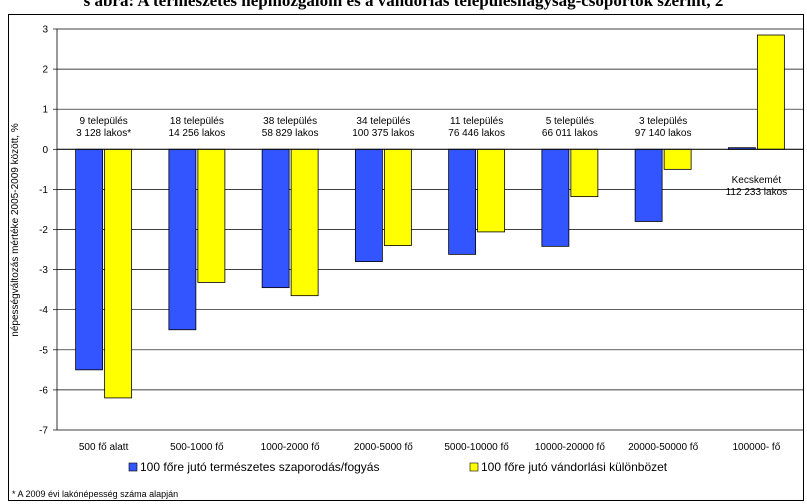 The image size is (807, 504). What do you see at coordinates (476, 447) in the screenshot?
I see `x-tick-label-5000-10000-f: 5000-10000 fő` at bounding box center [476, 447].